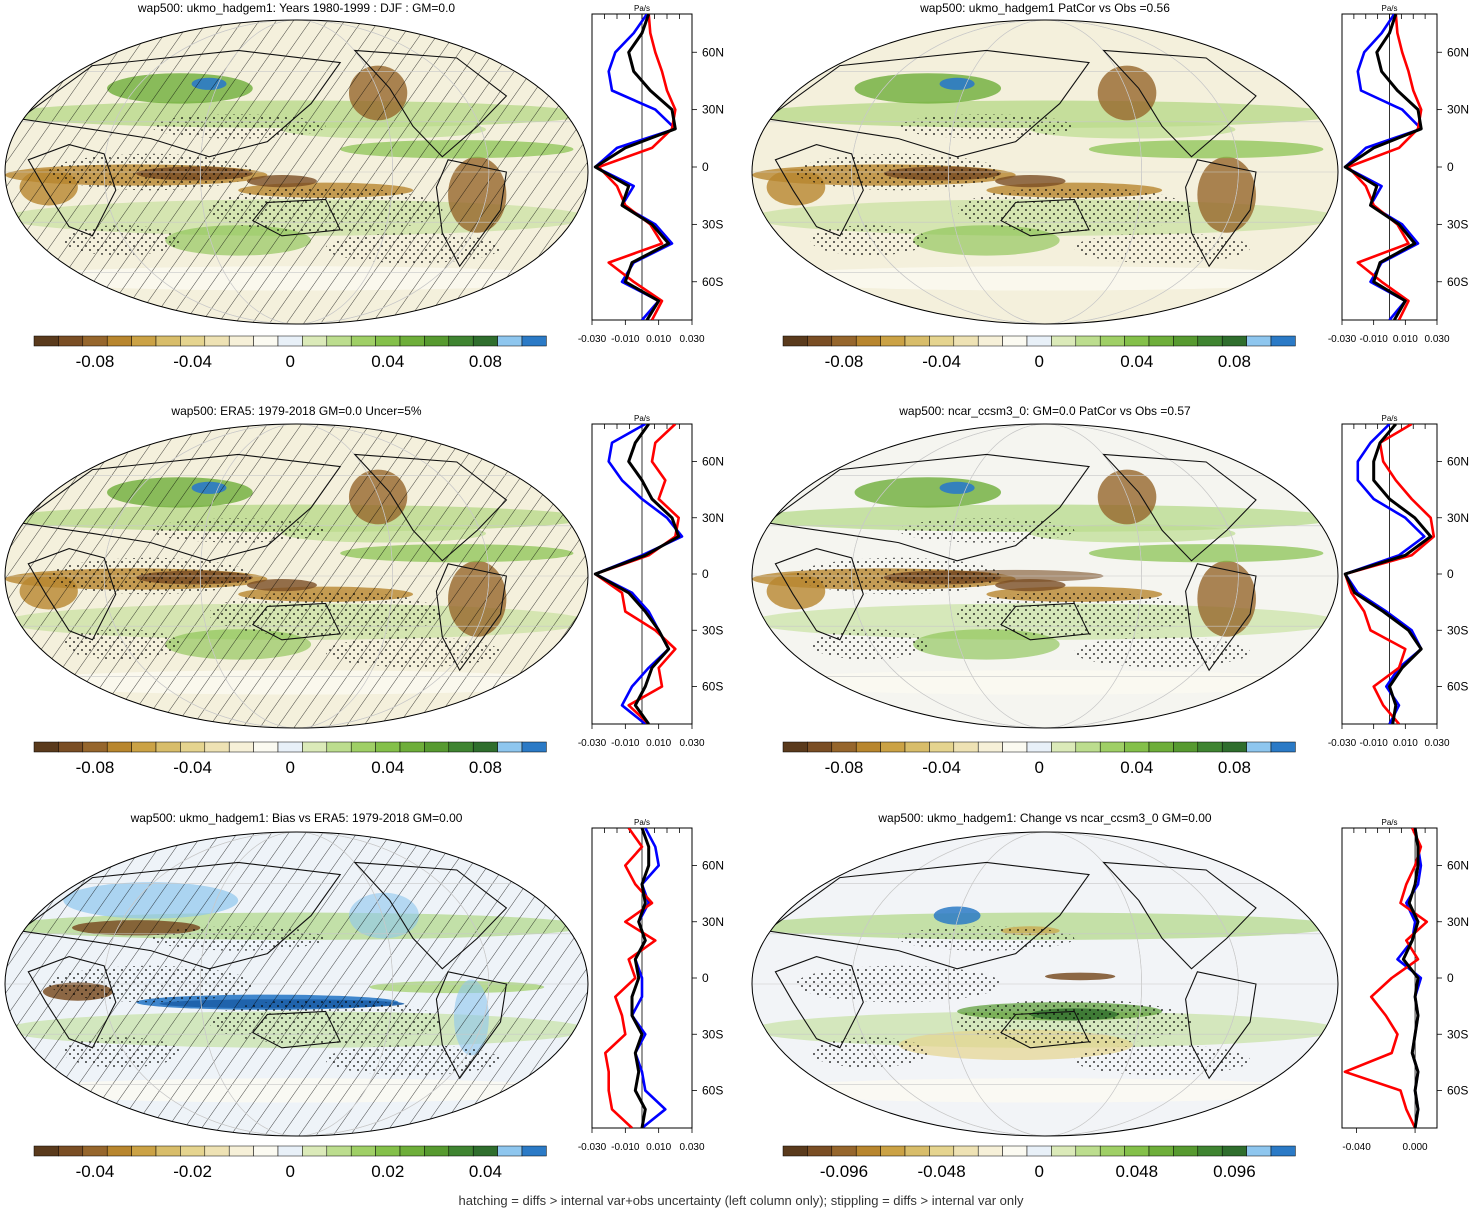  I want to click on zonal-profile-3: Pa/s -0.030 -0.010 0.010 0.030 60N 30N 0 30S 60S, so click(651, 581).